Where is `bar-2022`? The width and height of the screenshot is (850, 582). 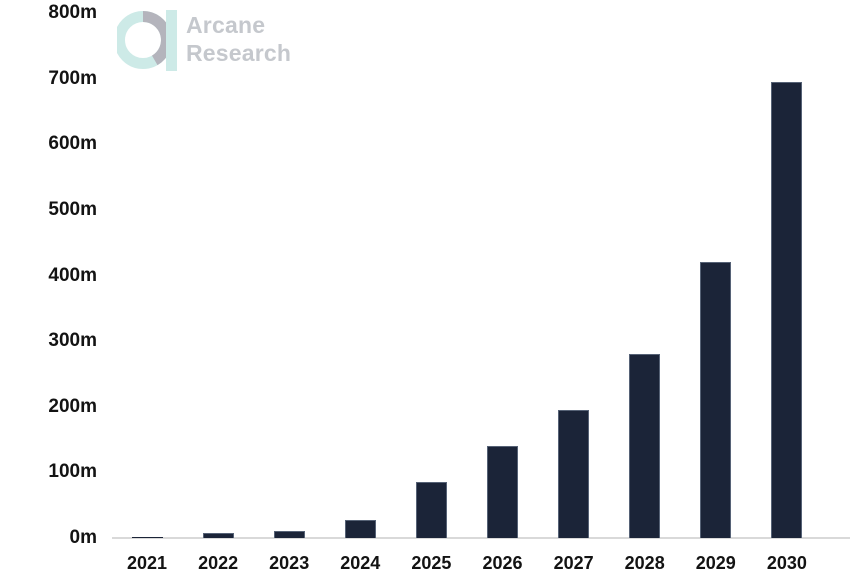
bar-2022 is located at coordinates (218, 535).